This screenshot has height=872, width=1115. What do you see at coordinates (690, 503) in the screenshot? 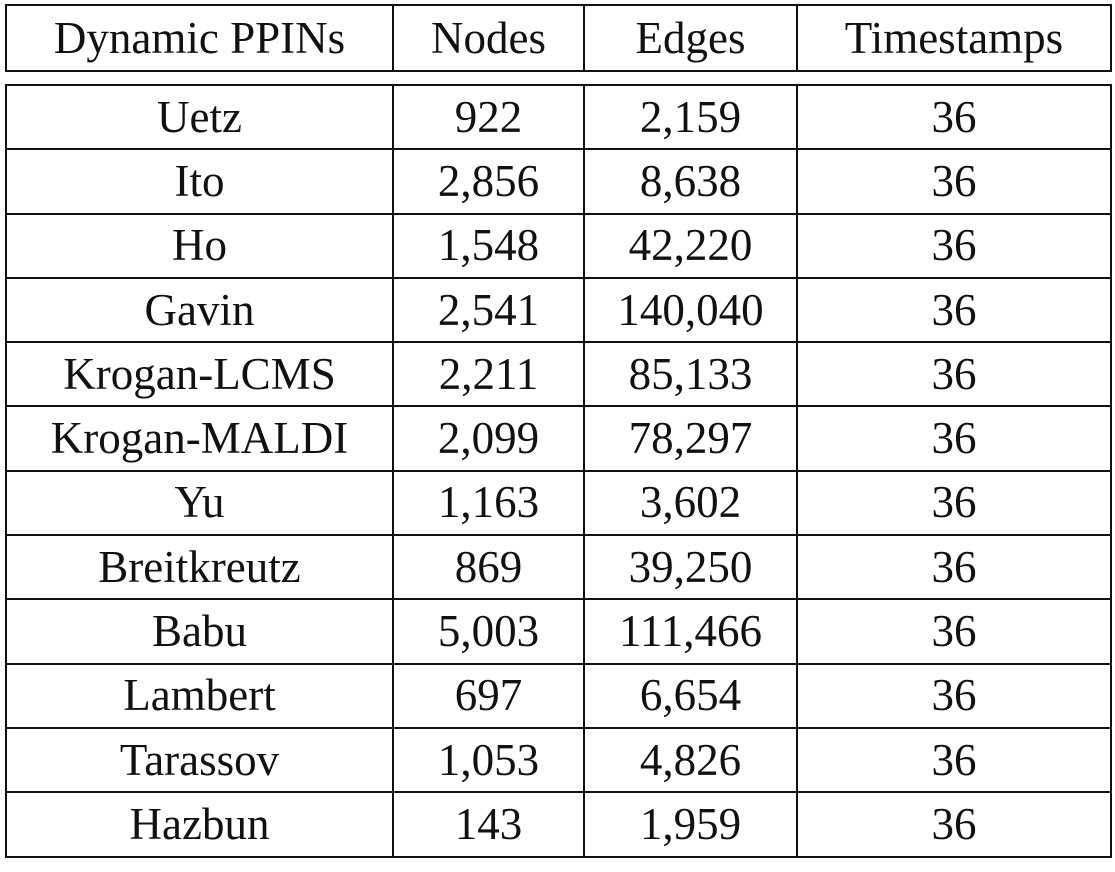
I see `edges-cell: 3,602` at bounding box center [690, 503].